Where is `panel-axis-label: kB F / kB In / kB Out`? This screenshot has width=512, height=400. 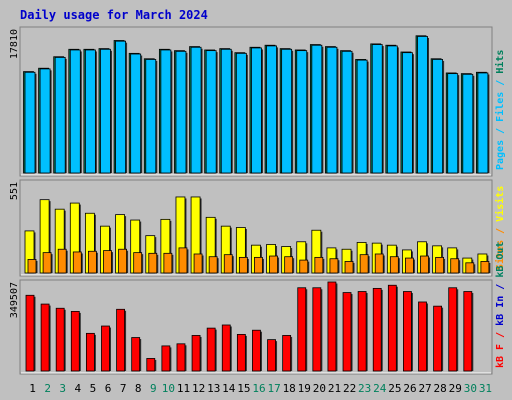
panel-axis-label: kB F / kB In / kB Out is located at coordinates (500, 305).